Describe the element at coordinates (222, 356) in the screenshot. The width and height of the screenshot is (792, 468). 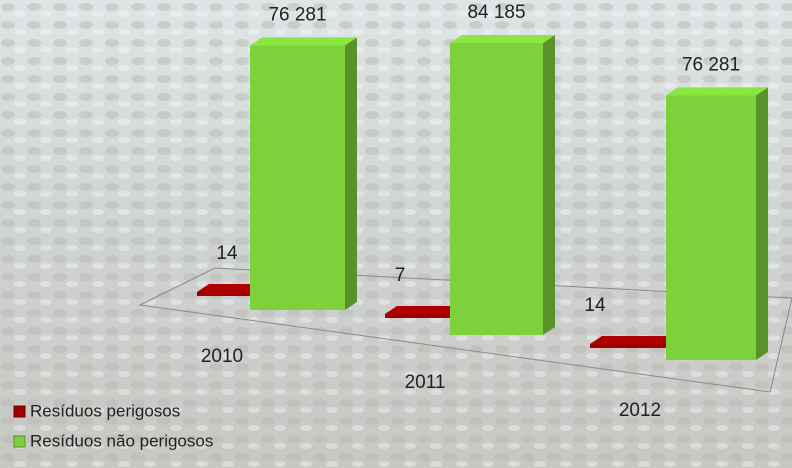
I see `x-tick-label: 2010` at that location.